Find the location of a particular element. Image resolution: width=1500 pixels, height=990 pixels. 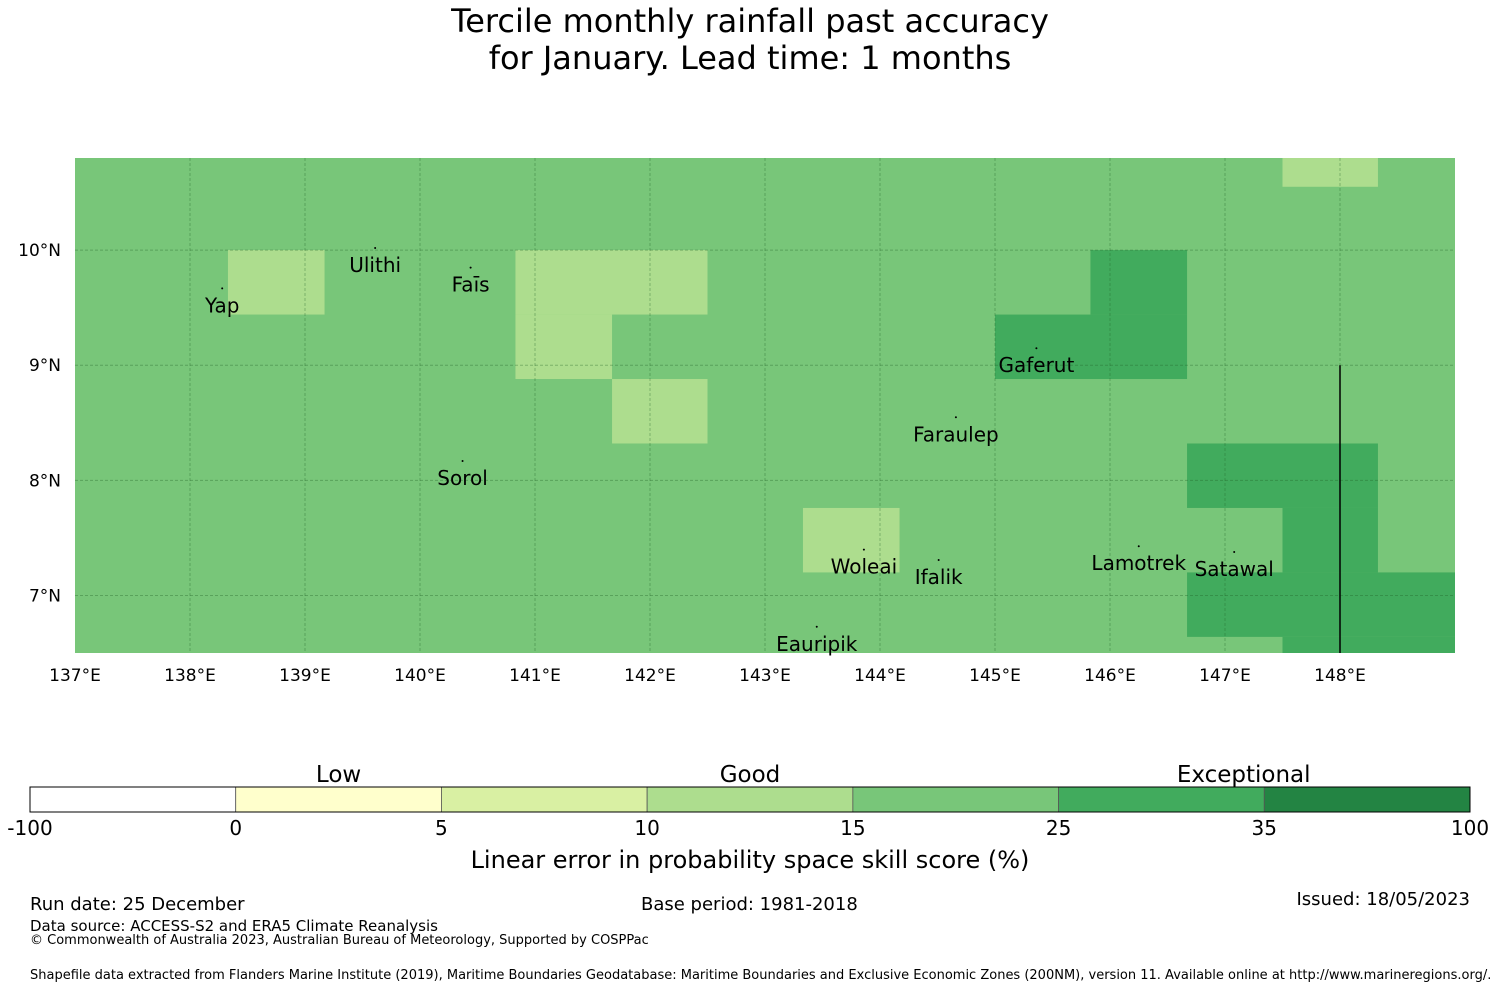

colorbar-tick-label: 15 is located at coordinates (852, 828).